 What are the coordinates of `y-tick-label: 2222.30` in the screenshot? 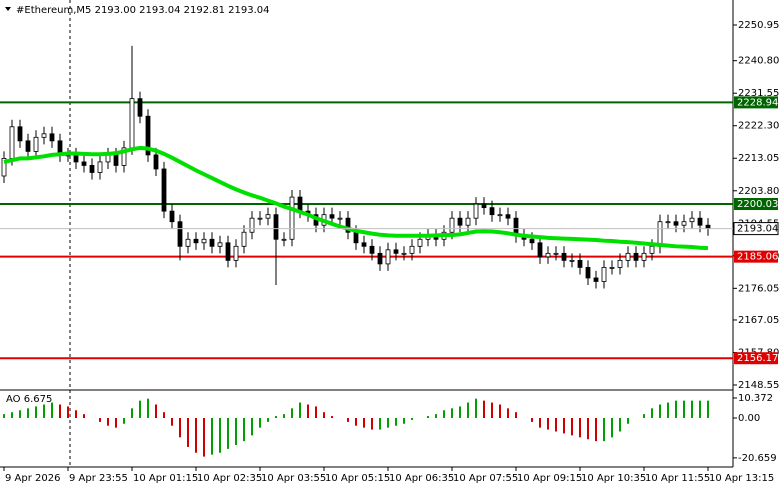 It's located at (758, 126).